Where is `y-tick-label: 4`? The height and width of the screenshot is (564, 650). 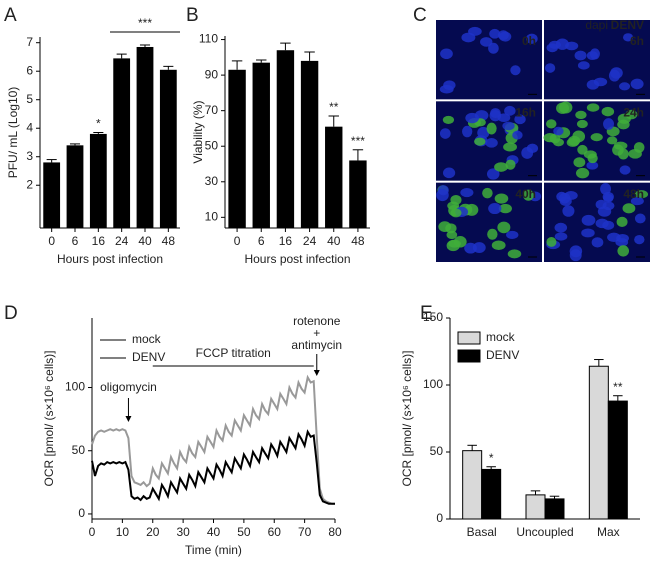 y-tick-label: 4 is located at coordinates (29, 127).